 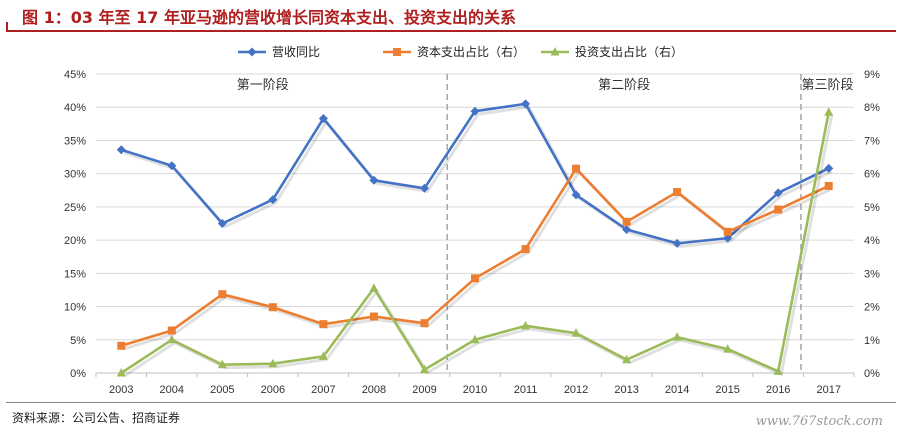 I want to click on x-tick-label: 2010, so click(x=475, y=390).